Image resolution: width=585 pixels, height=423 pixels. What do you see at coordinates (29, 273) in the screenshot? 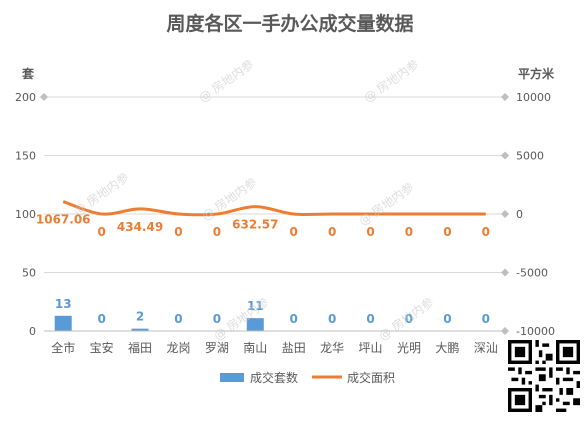
I see `left-tick-label: 50` at bounding box center [29, 273].